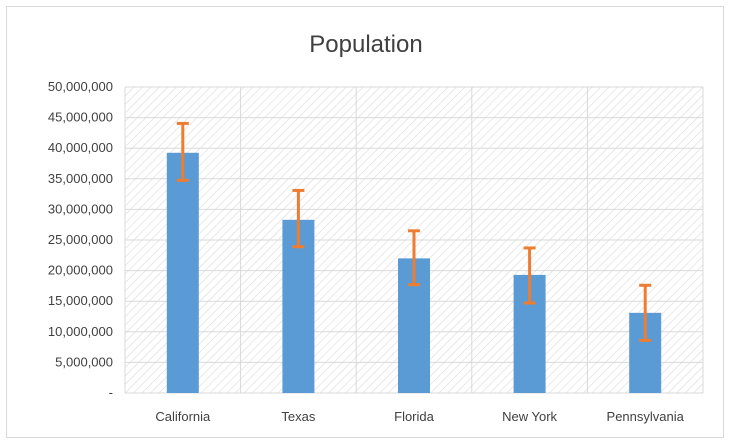 This screenshot has width=731, height=444. What do you see at coordinates (365, 44) in the screenshot?
I see `chart-title: Population` at bounding box center [365, 44].